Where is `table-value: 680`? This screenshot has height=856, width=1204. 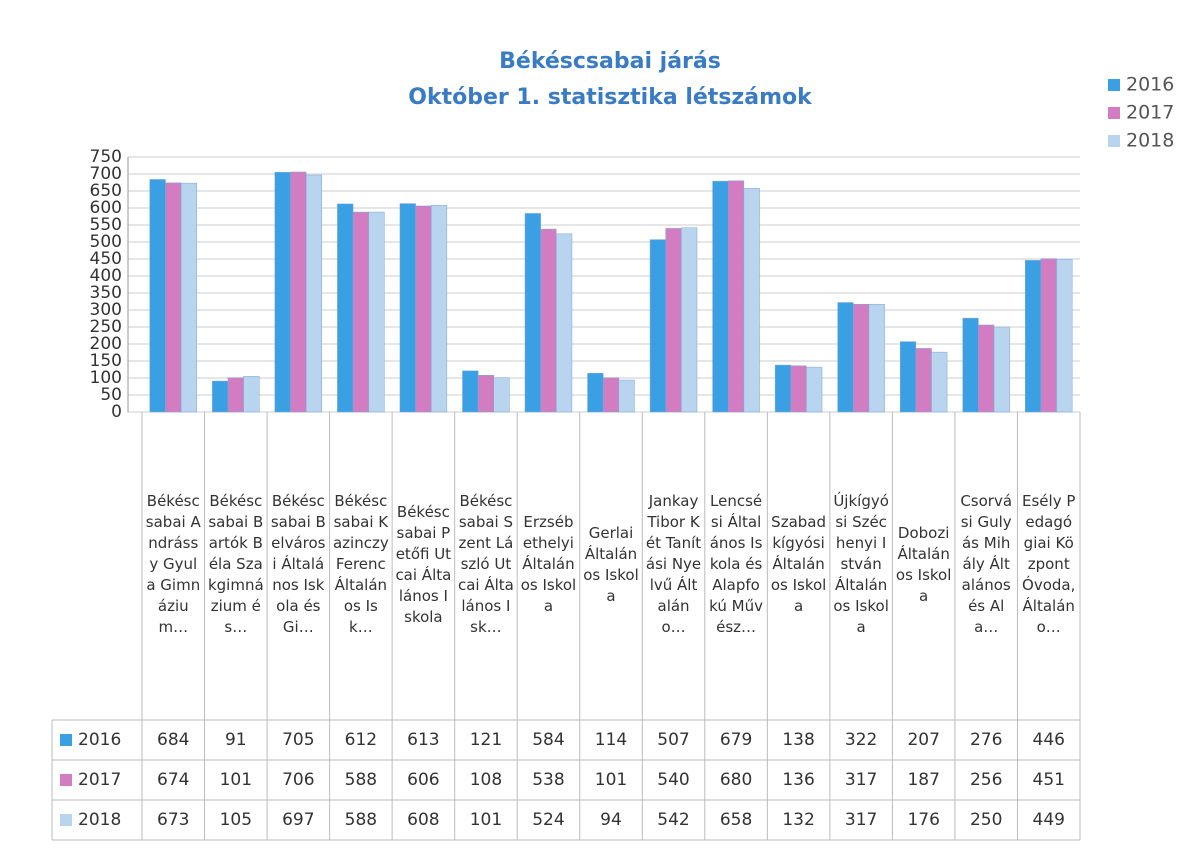 table-value: 680 is located at coordinates (736, 780).